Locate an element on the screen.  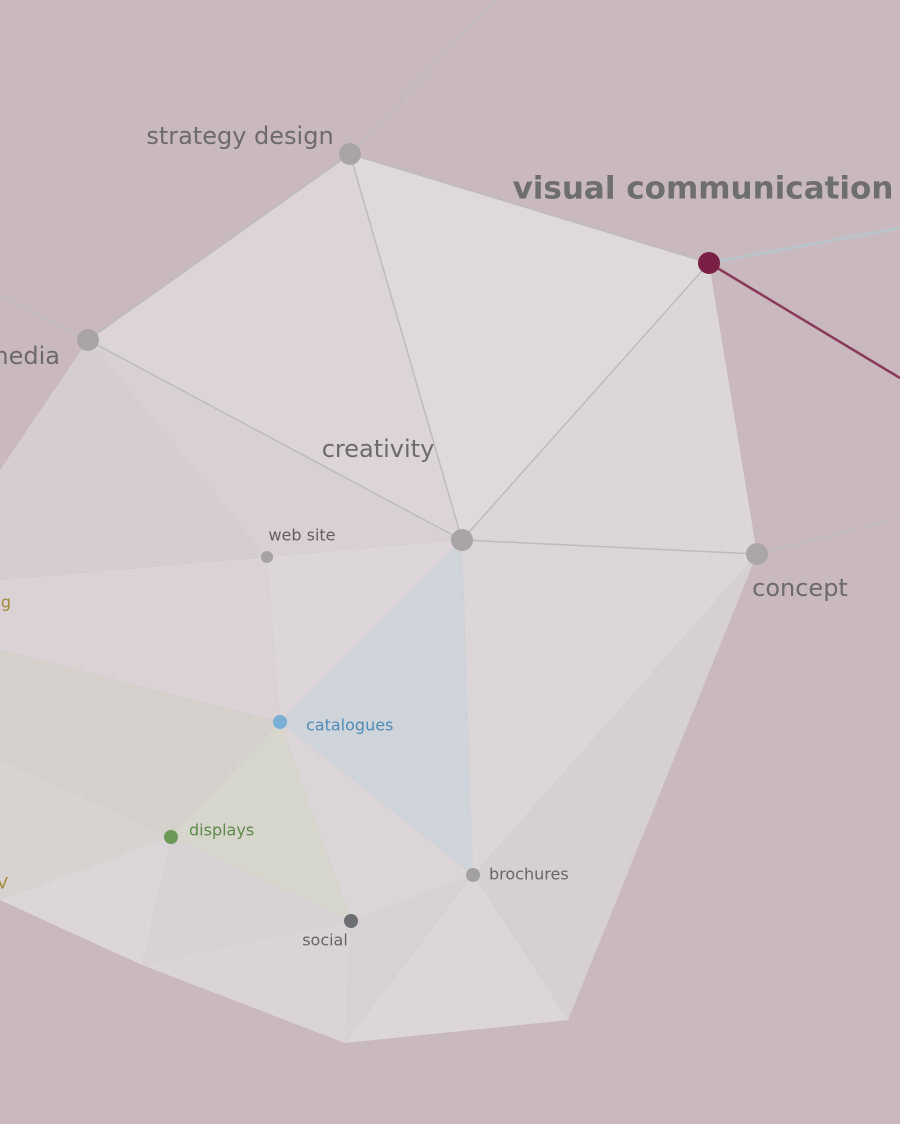
node-label: media is located at coordinates (30, 356).